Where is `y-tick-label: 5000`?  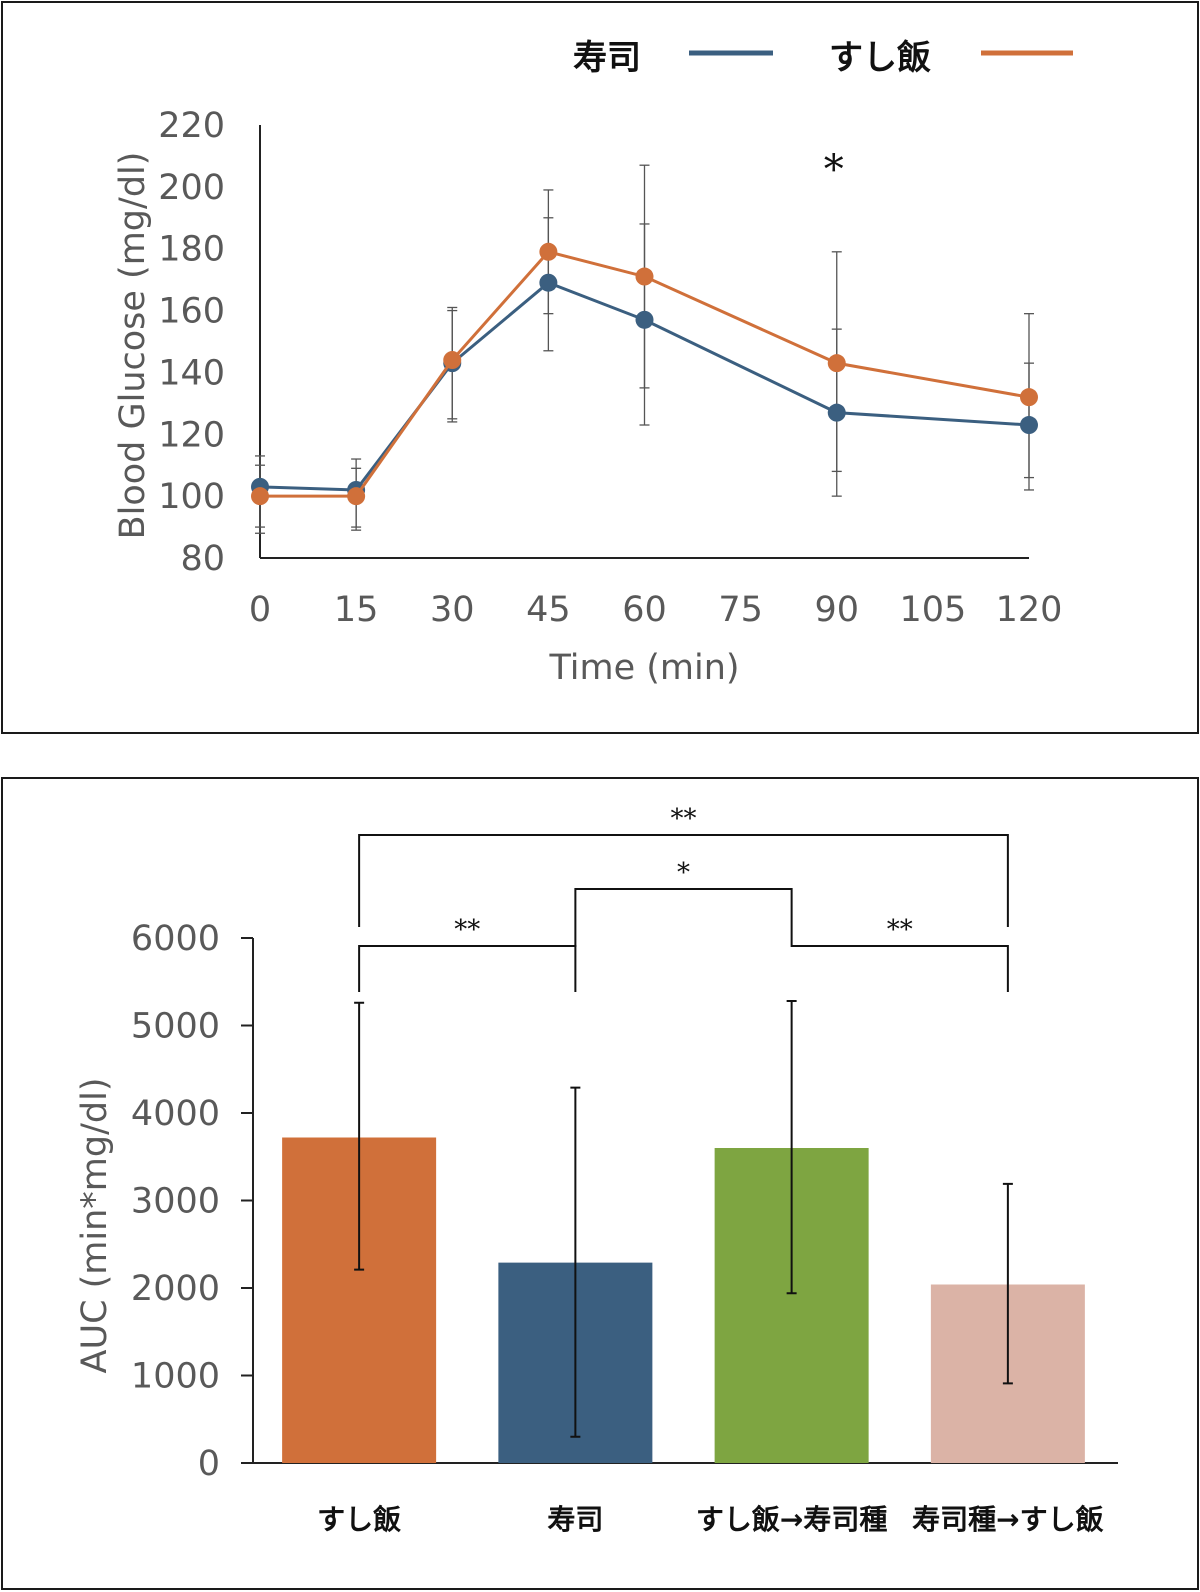 y-tick-label: 5000 is located at coordinates (175, 1027).